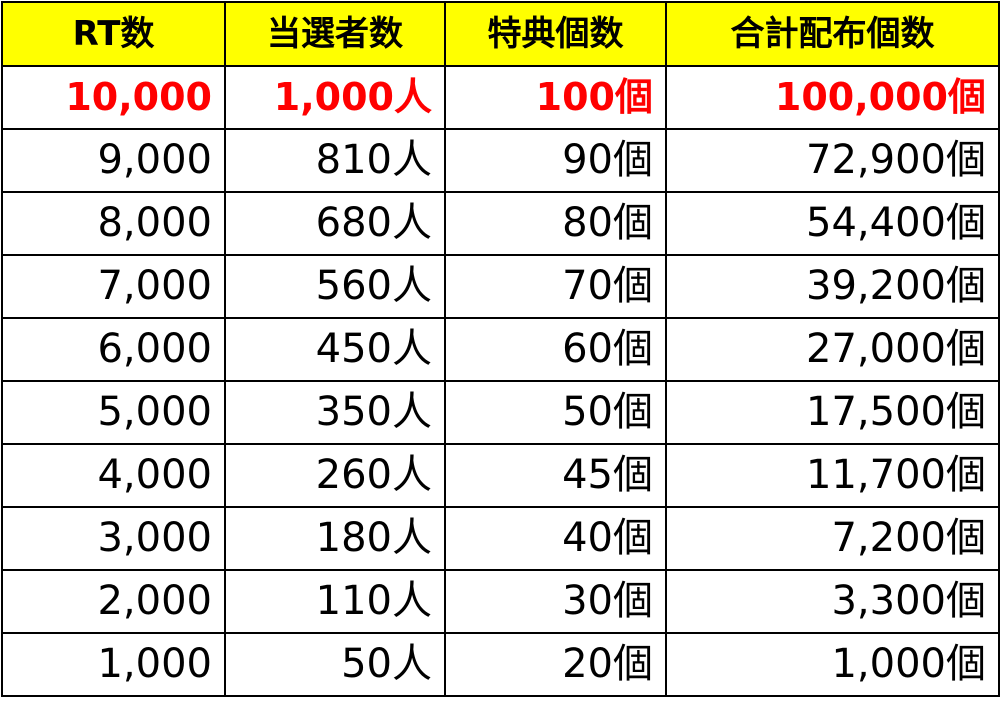 The width and height of the screenshot is (1000, 719). I want to click on table-cell: 60個, so click(555, 349).